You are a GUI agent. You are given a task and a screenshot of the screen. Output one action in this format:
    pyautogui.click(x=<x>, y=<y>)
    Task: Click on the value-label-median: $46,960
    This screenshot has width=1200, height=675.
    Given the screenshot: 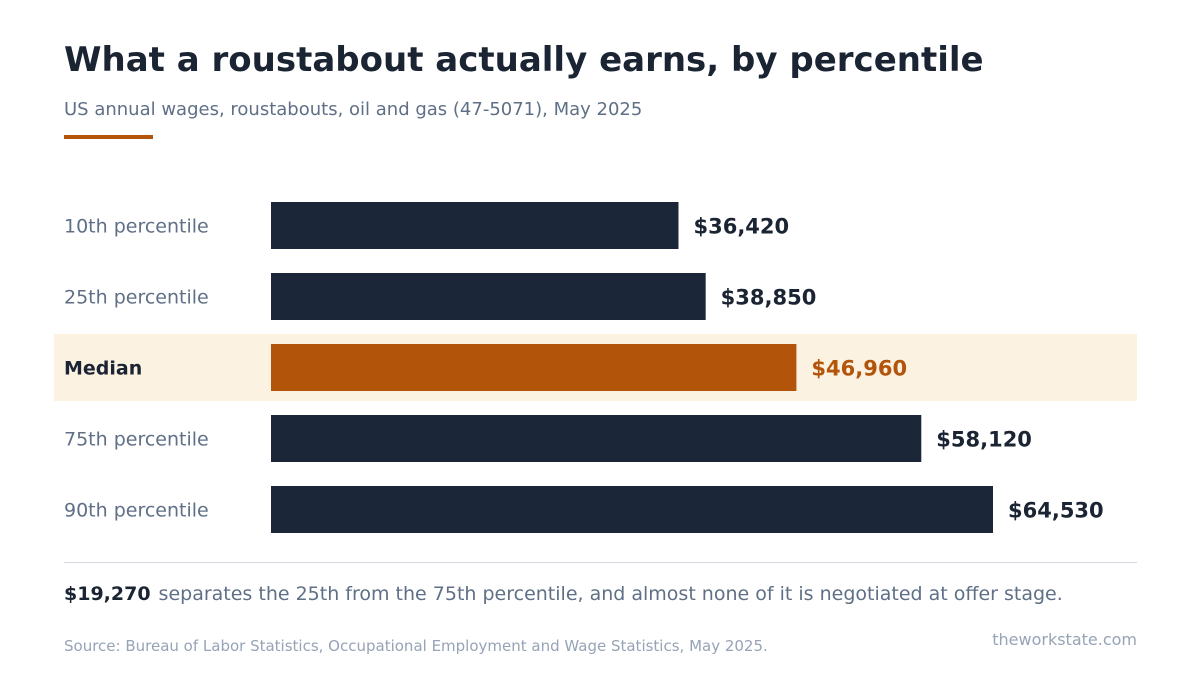 What is the action you would take?
    pyautogui.click(x=859, y=369)
    